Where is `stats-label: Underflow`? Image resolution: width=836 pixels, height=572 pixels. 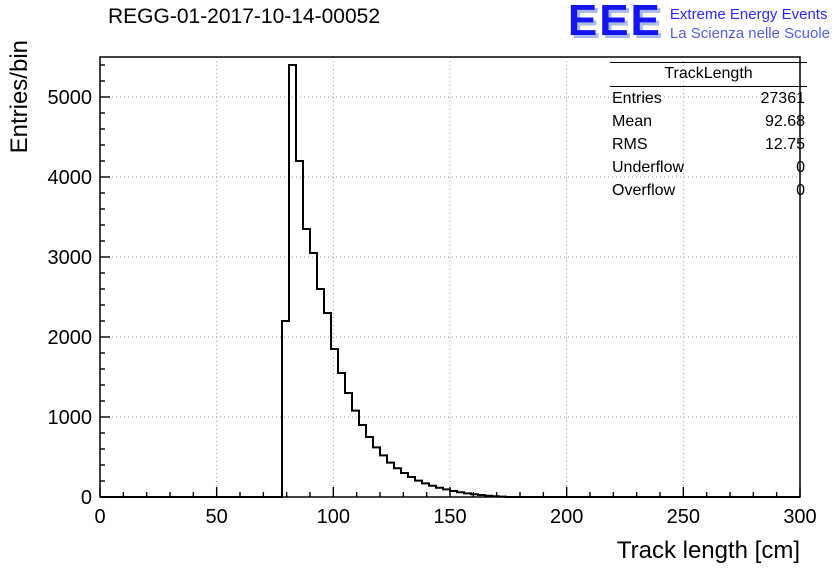 stats-label: Underflow is located at coordinates (648, 167).